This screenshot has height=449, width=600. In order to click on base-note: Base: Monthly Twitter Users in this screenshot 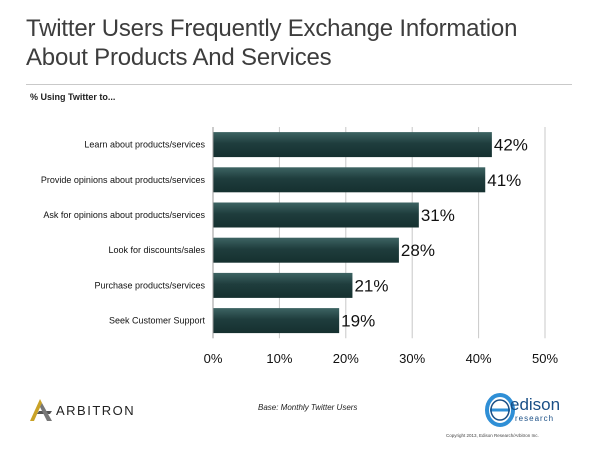, I will do `click(308, 407)`.